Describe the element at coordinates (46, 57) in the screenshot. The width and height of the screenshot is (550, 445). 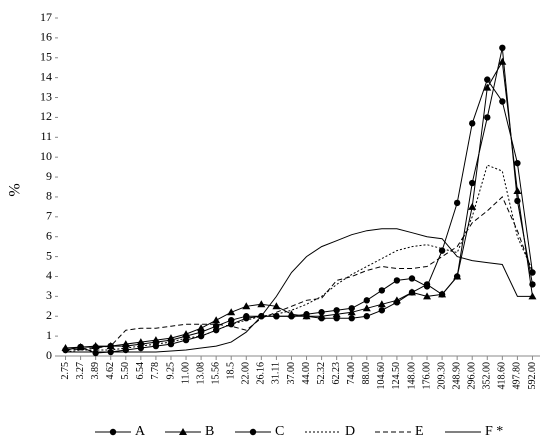
I see `y-tick-label: 15` at that location.